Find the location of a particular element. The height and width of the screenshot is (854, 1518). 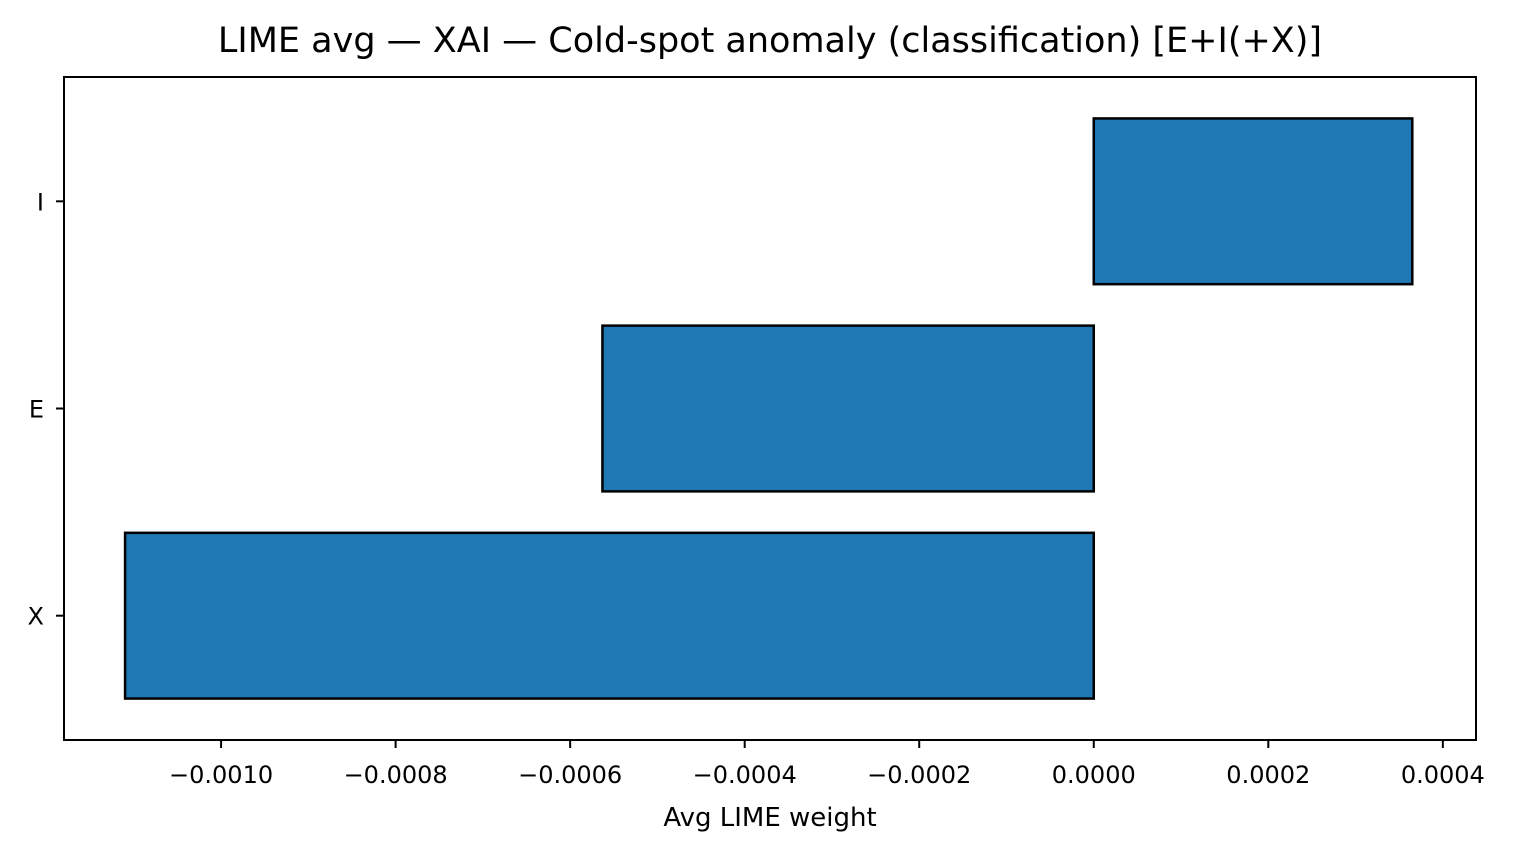

x-tick-label: 0.0004 is located at coordinates (1443, 775).